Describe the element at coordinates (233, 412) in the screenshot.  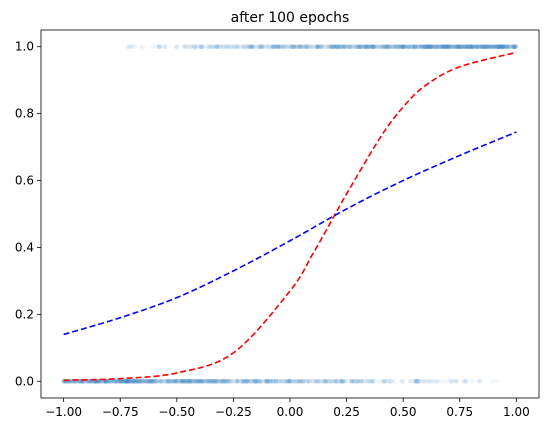
I see `x-tick-label: −0.25` at that location.